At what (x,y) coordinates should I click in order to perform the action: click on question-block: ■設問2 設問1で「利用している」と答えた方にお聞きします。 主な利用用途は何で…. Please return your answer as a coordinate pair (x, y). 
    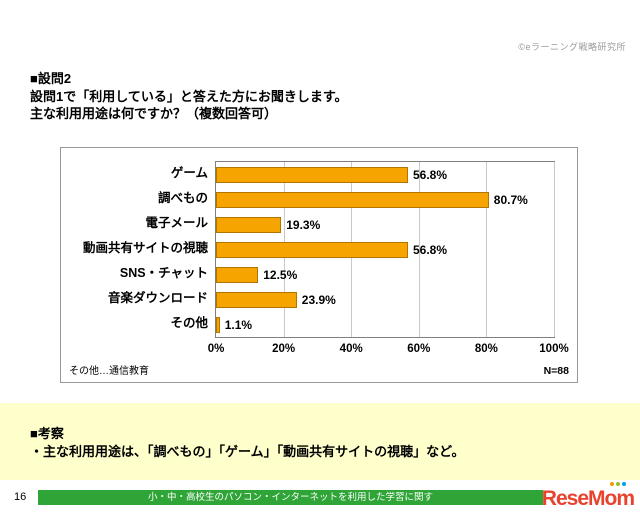
    Looking at the image, I should click on (189, 96).